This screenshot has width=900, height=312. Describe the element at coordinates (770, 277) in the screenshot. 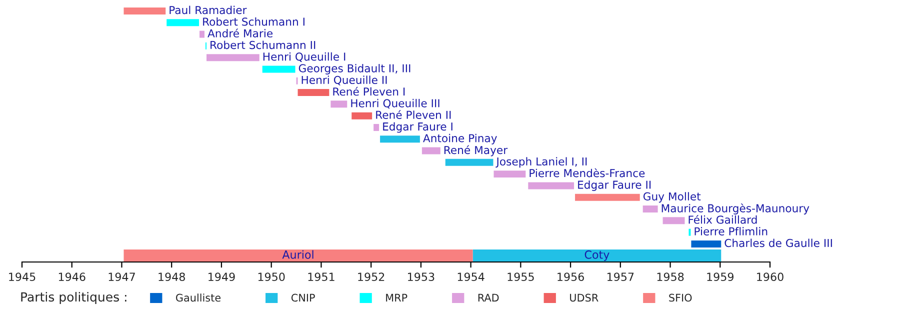

I see `x-tick-label: 1960` at that location.